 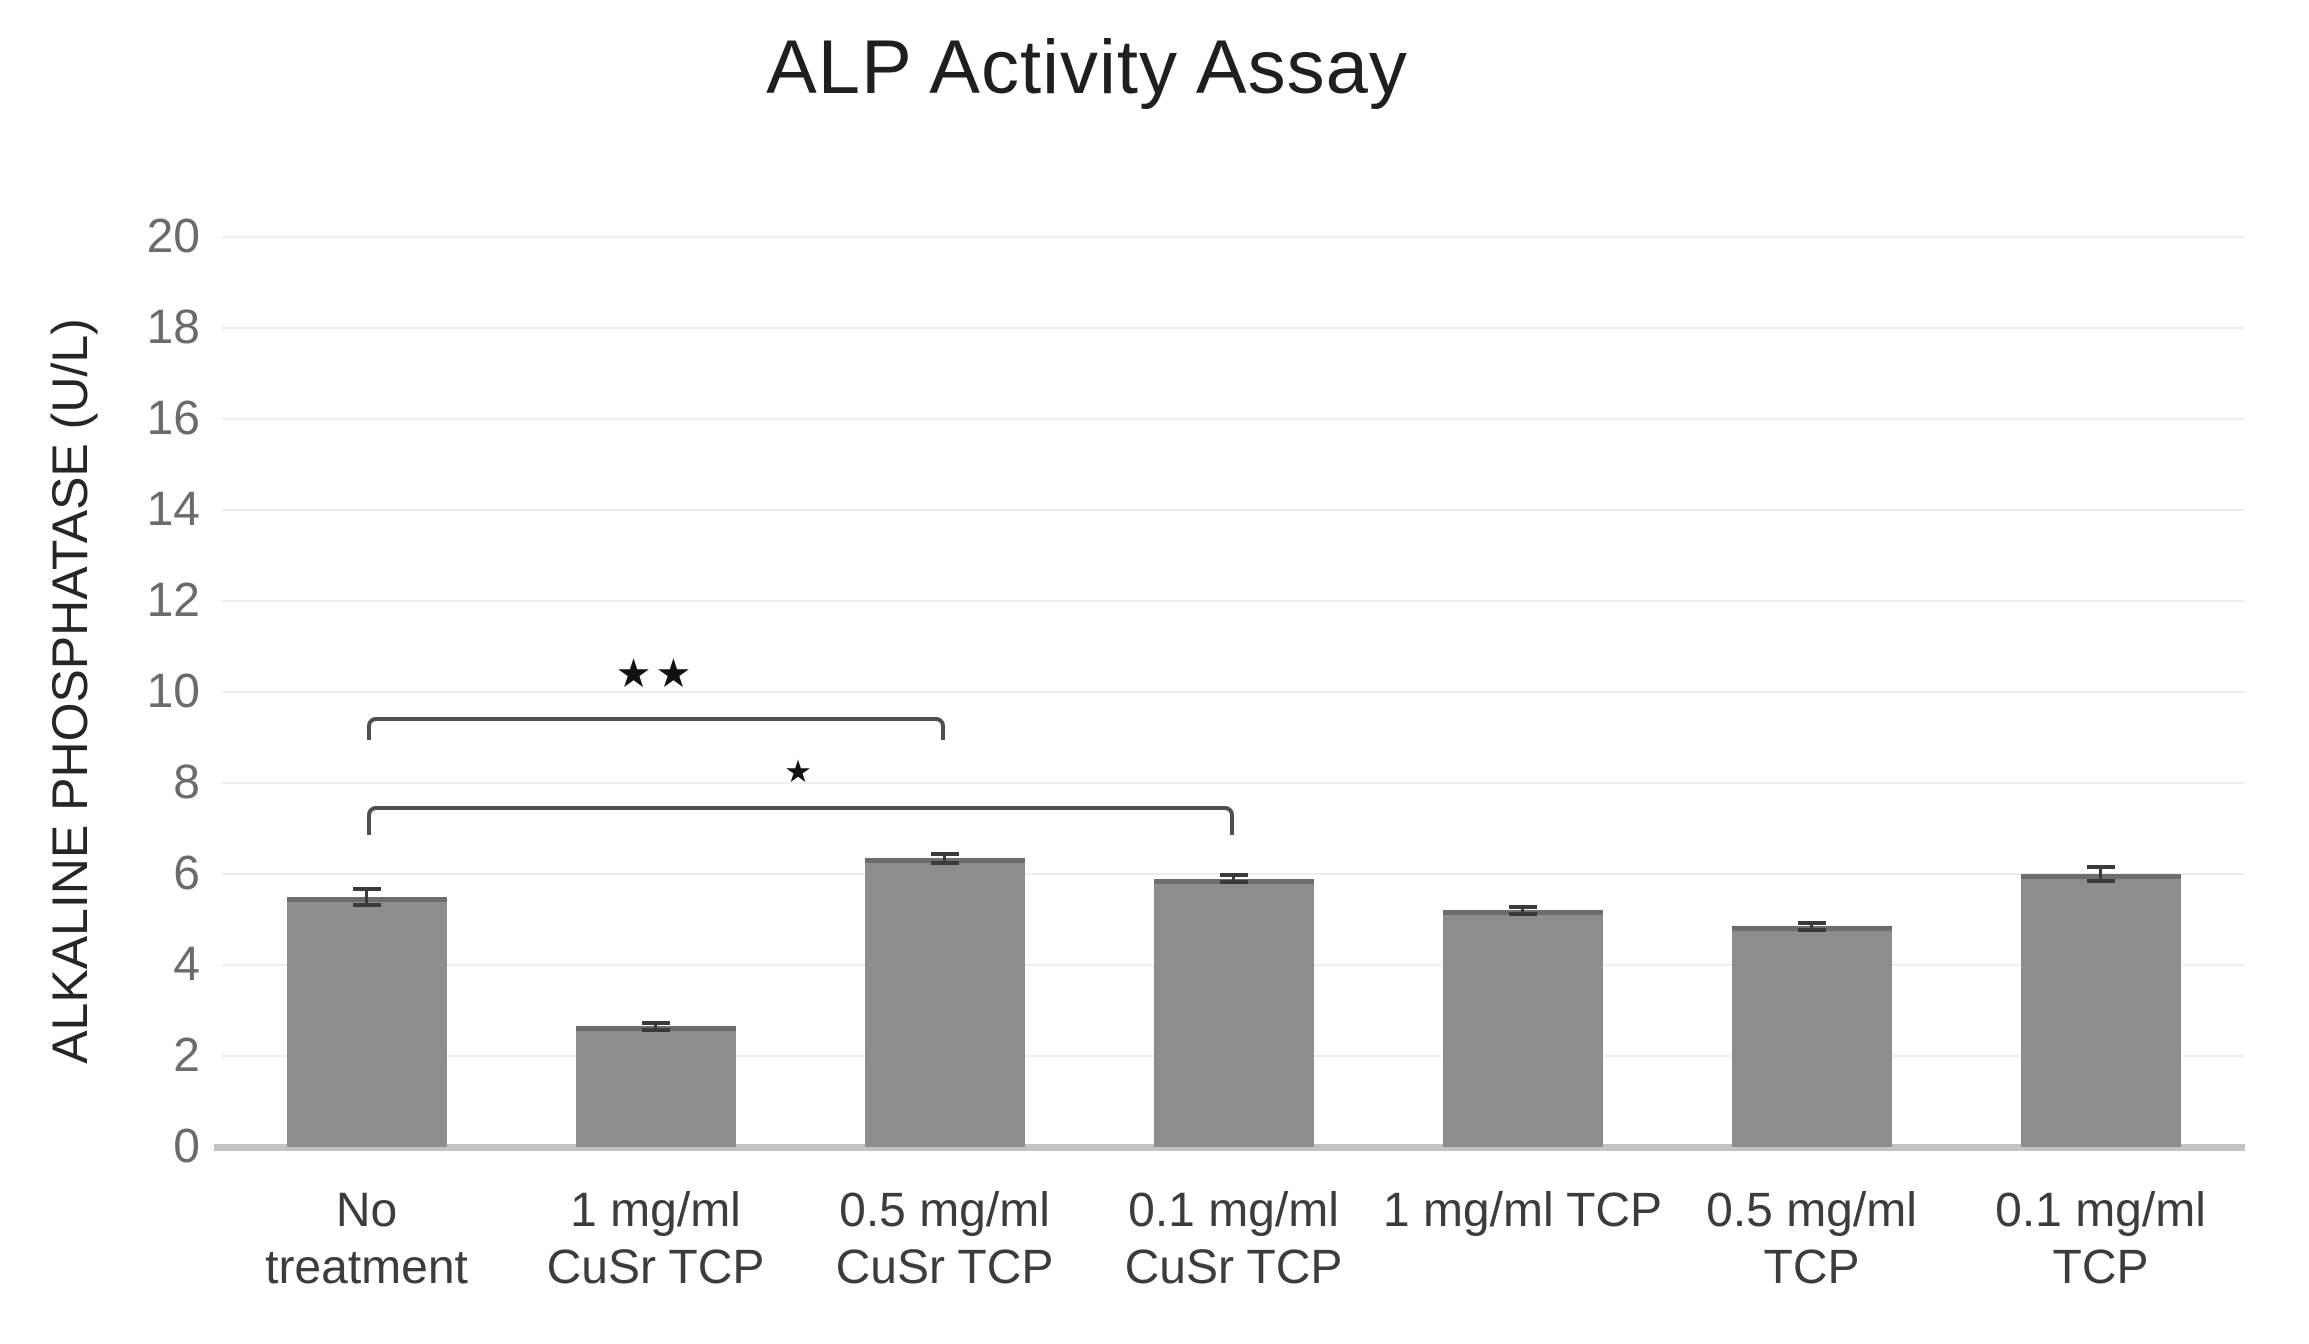 I want to click on x-axis-label: 1 mg/ml TCP, so click(x=1523, y=1210).